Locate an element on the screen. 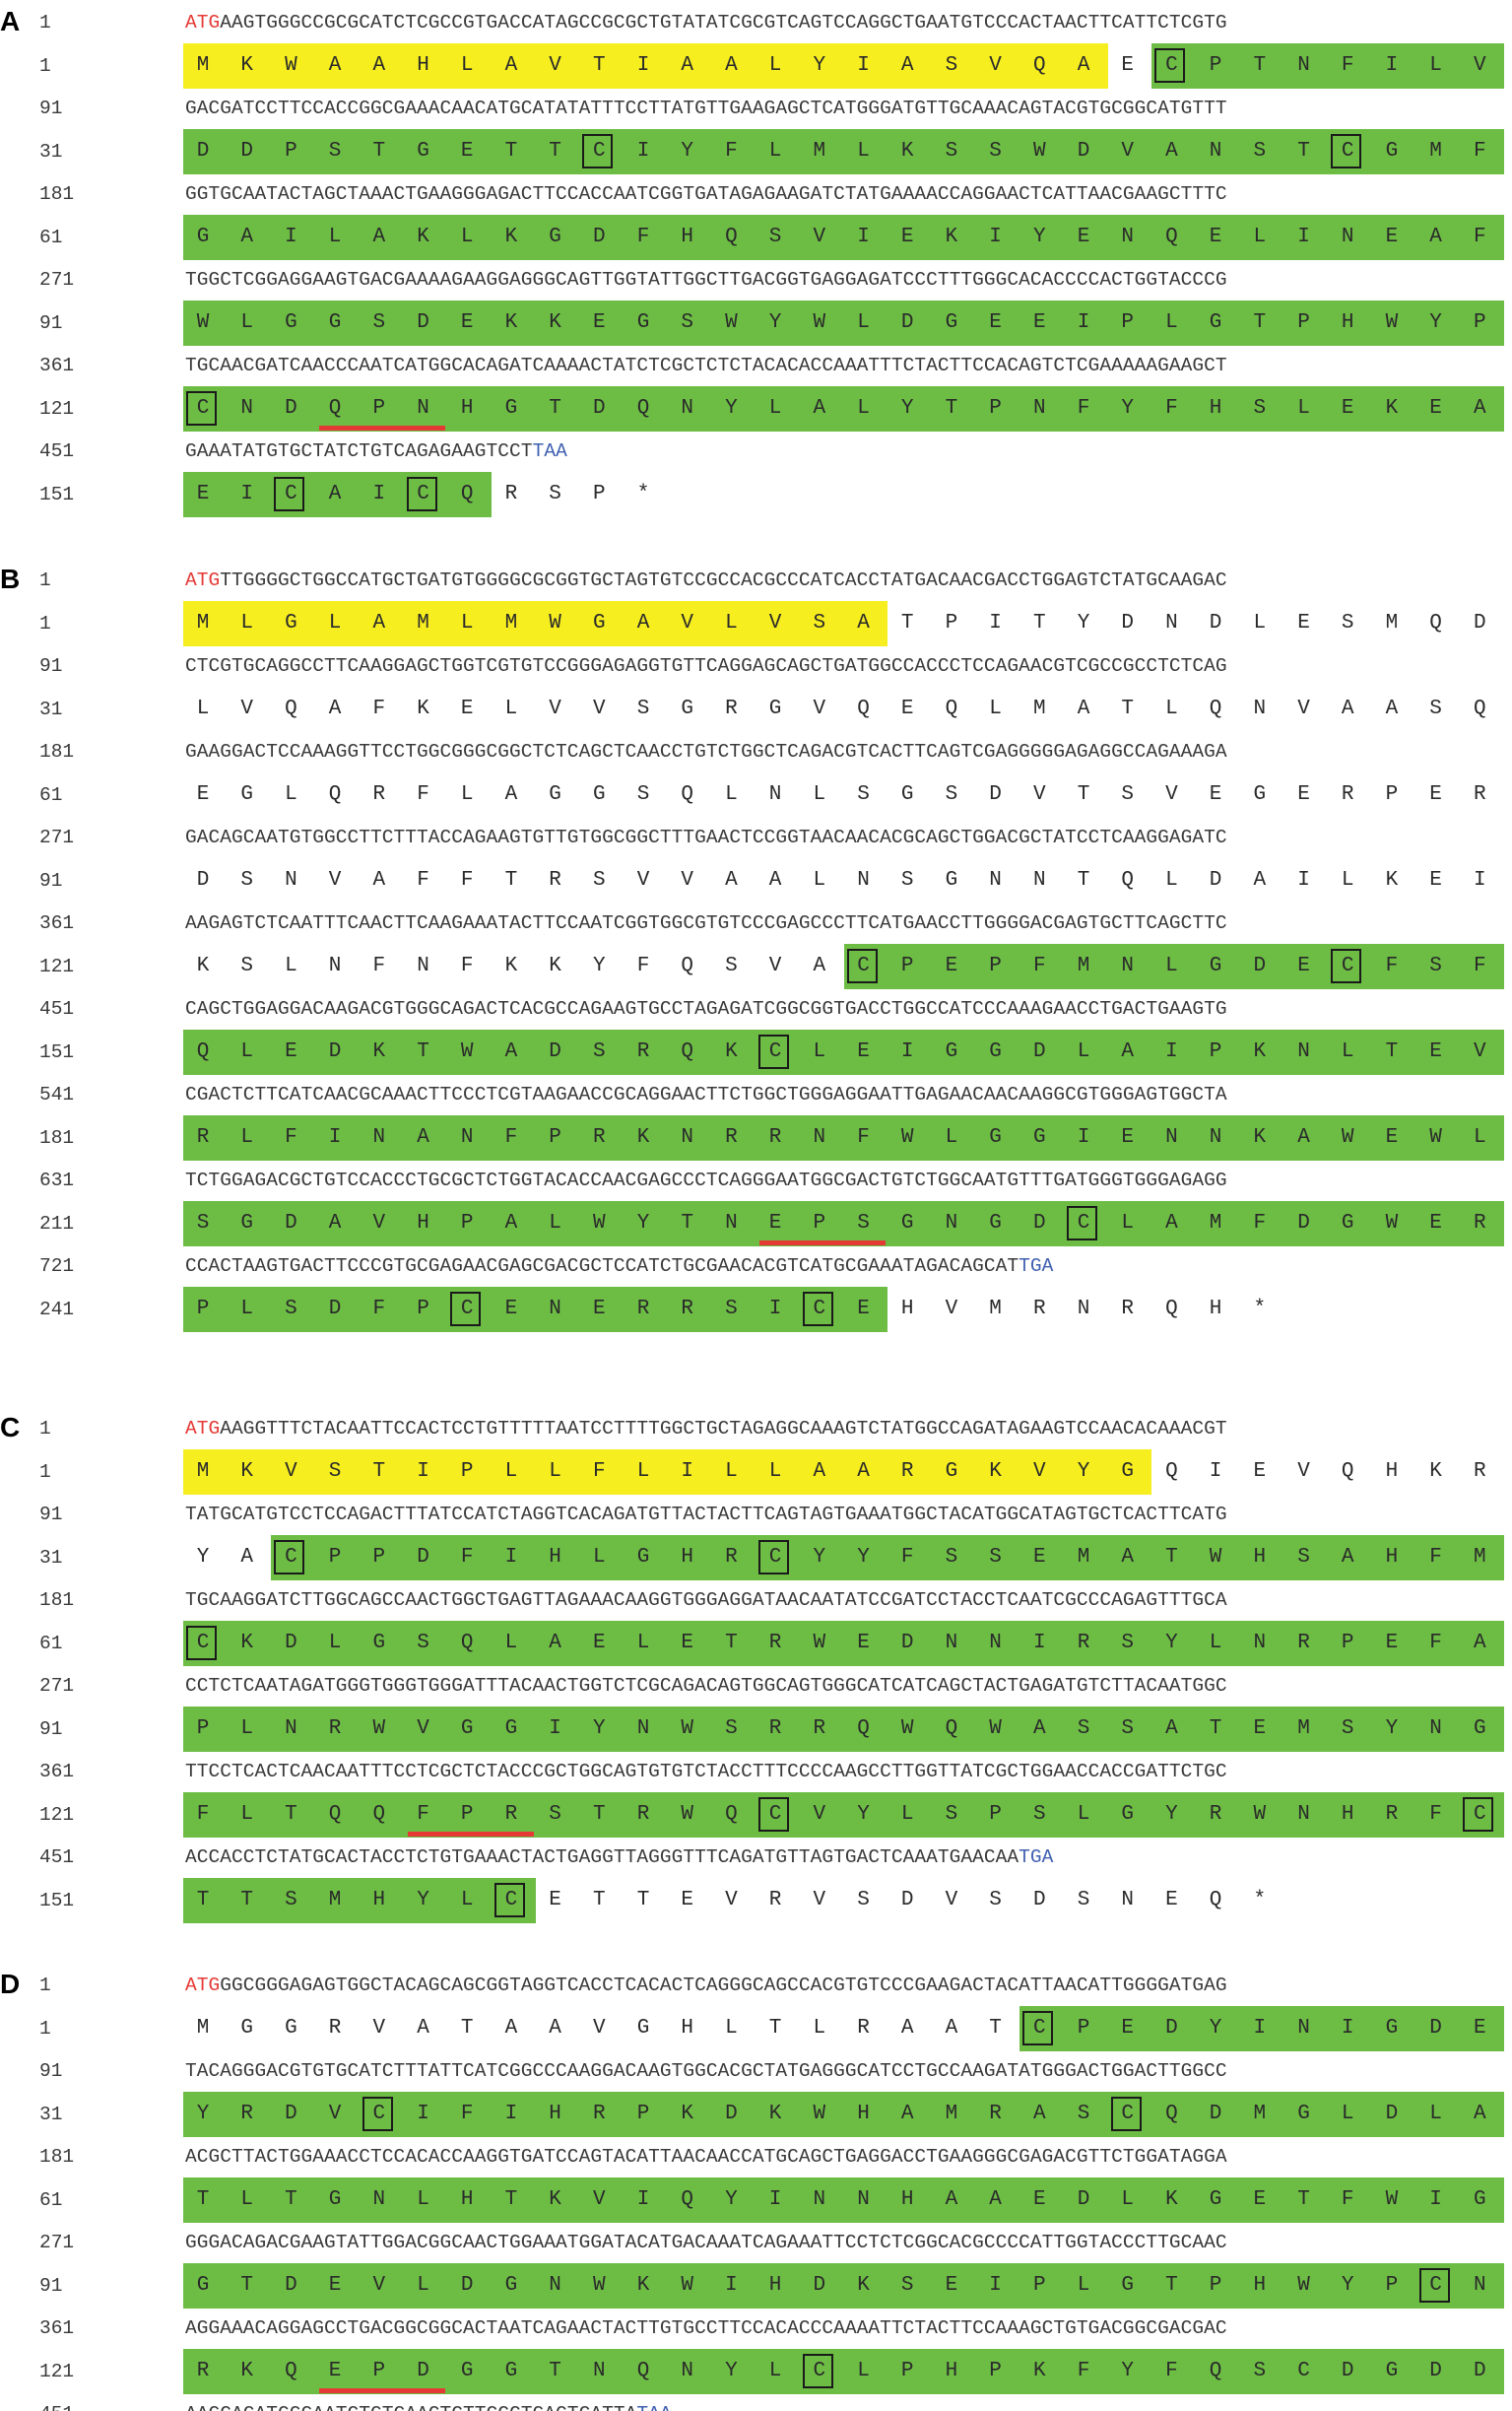  nucleotide-position: 541 is located at coordinates (57, 1094).